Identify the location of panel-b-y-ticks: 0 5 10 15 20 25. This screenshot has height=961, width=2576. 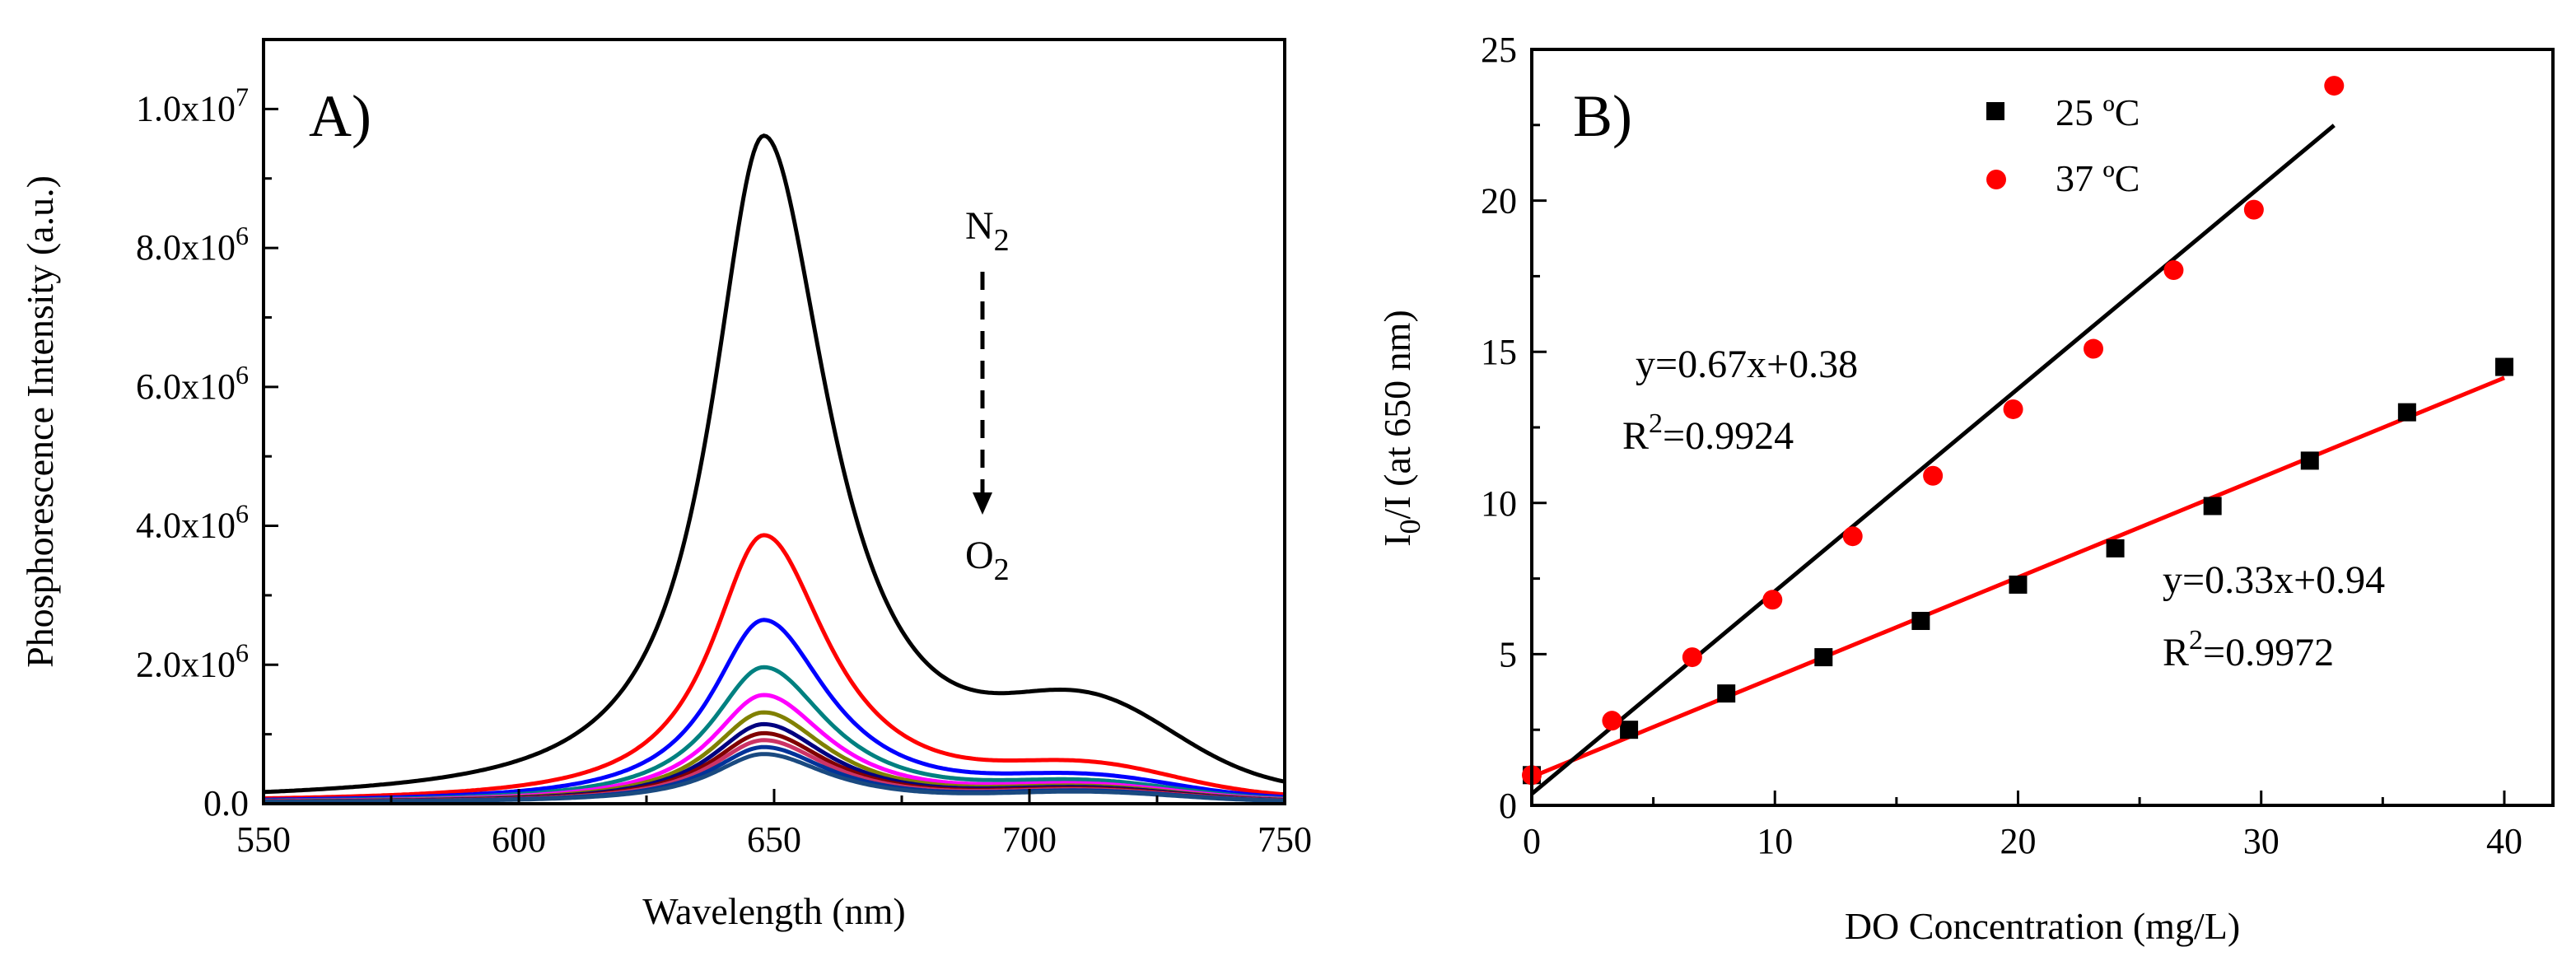
(1514, 428).